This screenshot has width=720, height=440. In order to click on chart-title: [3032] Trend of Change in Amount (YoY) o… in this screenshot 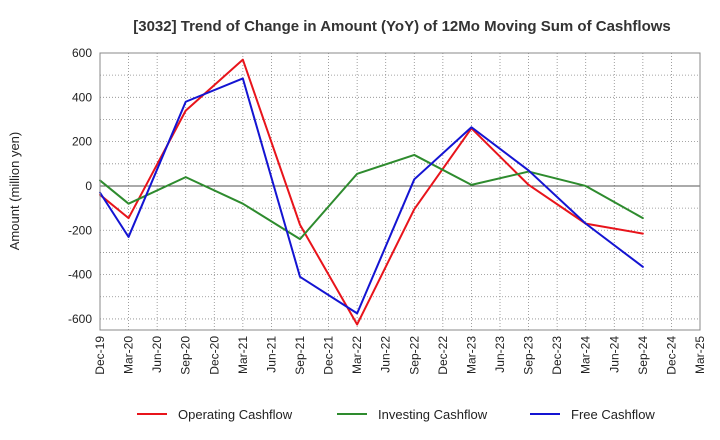, I will do `click(402, 26)`.